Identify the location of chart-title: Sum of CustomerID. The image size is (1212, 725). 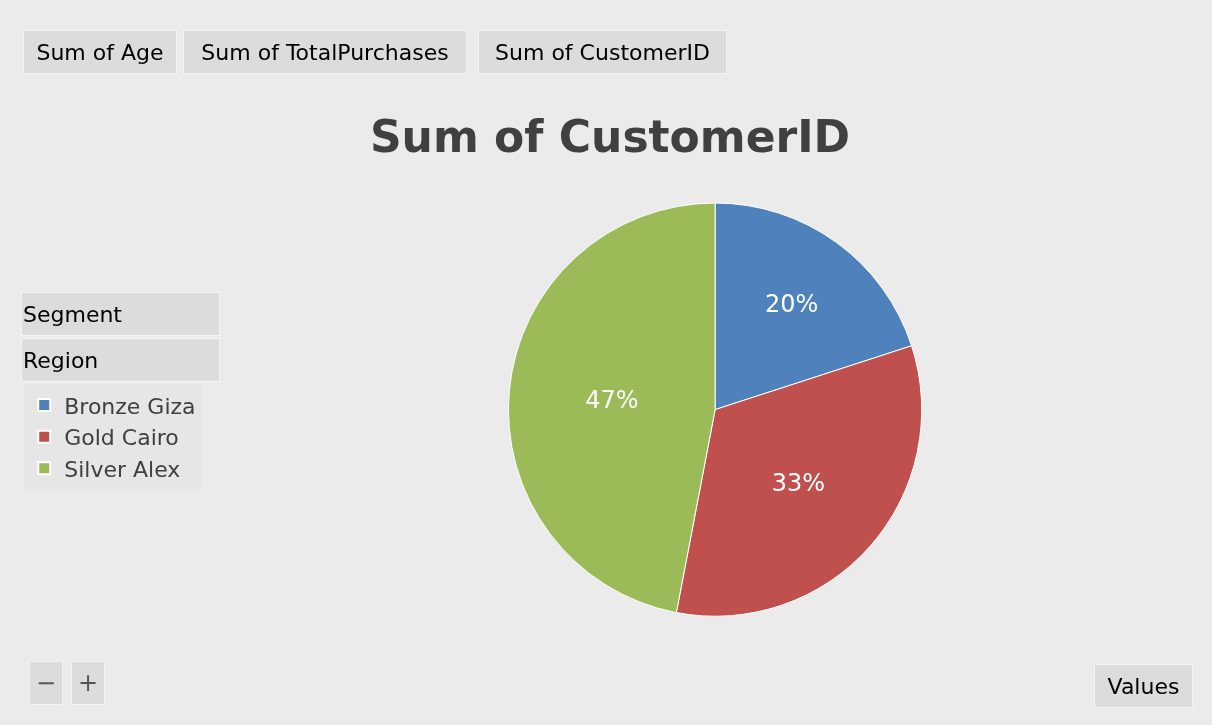
(610, 137).